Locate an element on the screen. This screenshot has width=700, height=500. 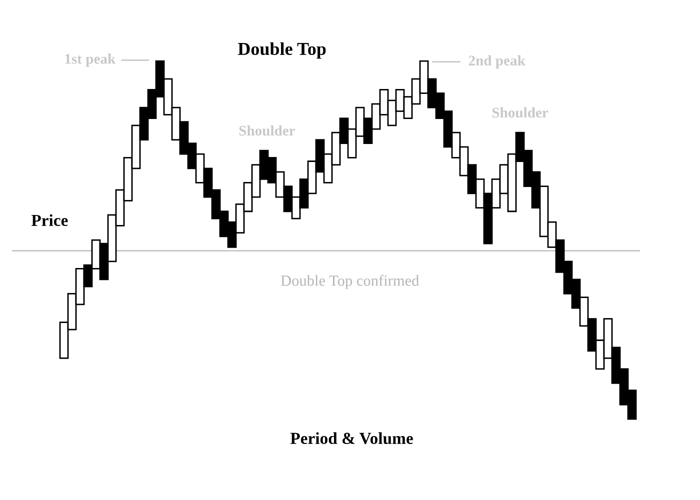
y-axis-title: Price is located at coordinates (49, 220).